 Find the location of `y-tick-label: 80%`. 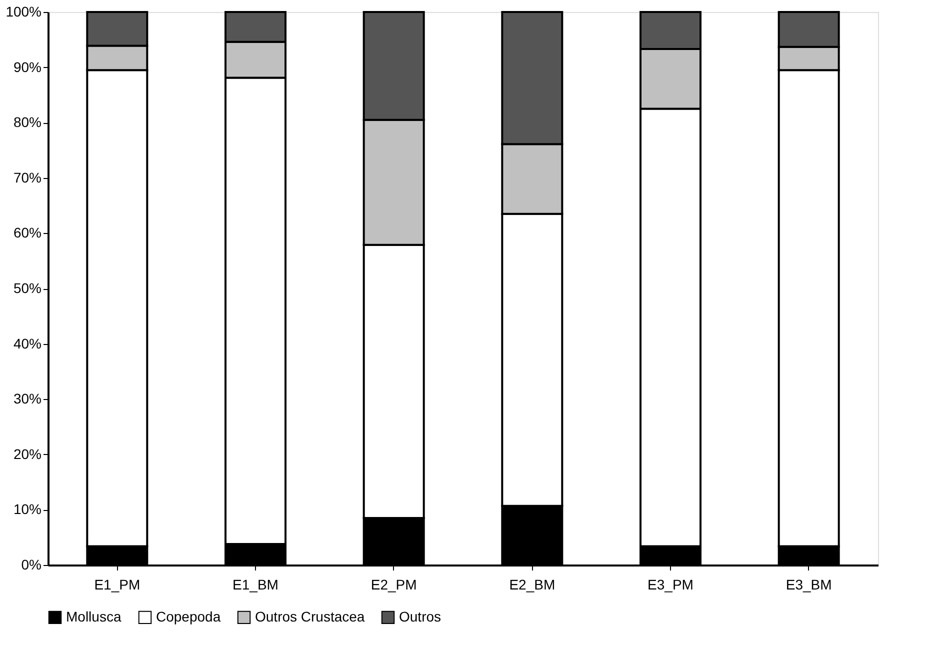

y-tick-label: 80% is located at coordinates (27, 122).